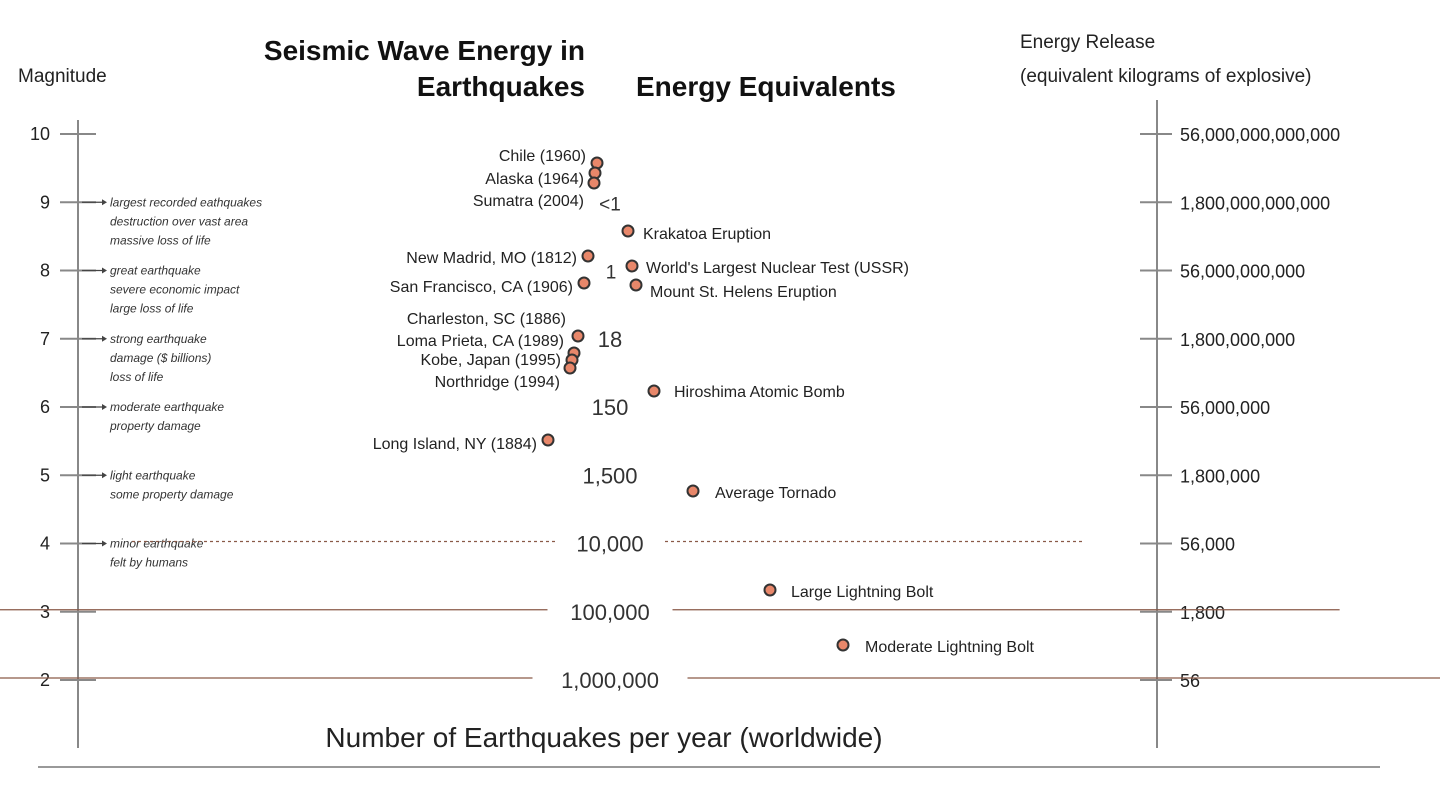 Image resolution: width=1440 pixels, height=806 pixels. Describe the element at coordinates (480, 341) in the screenshot. I see `earthquake-label: Loma Prieta, CA (1989)` at that location.